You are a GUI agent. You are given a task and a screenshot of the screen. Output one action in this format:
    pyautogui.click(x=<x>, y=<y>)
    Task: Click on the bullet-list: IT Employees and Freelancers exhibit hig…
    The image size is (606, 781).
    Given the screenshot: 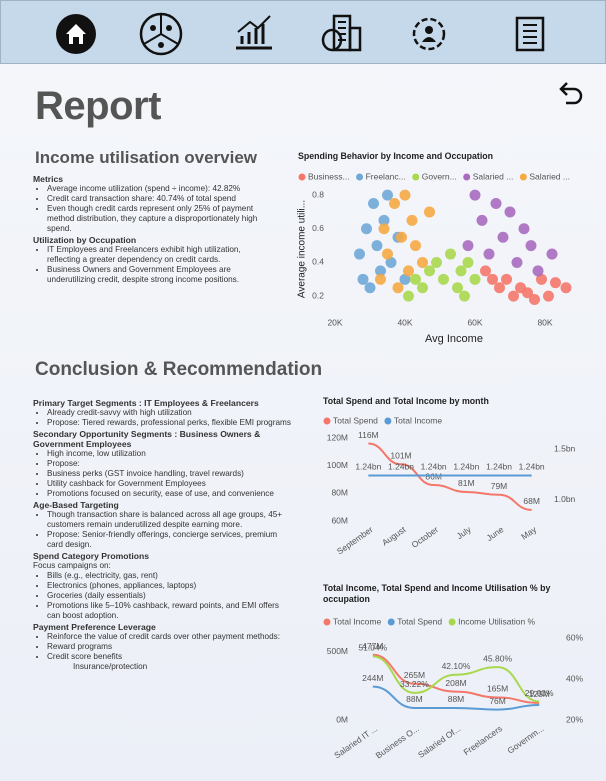 What is the action you would take?
    pyautogui.click(x=152, y=265)
    